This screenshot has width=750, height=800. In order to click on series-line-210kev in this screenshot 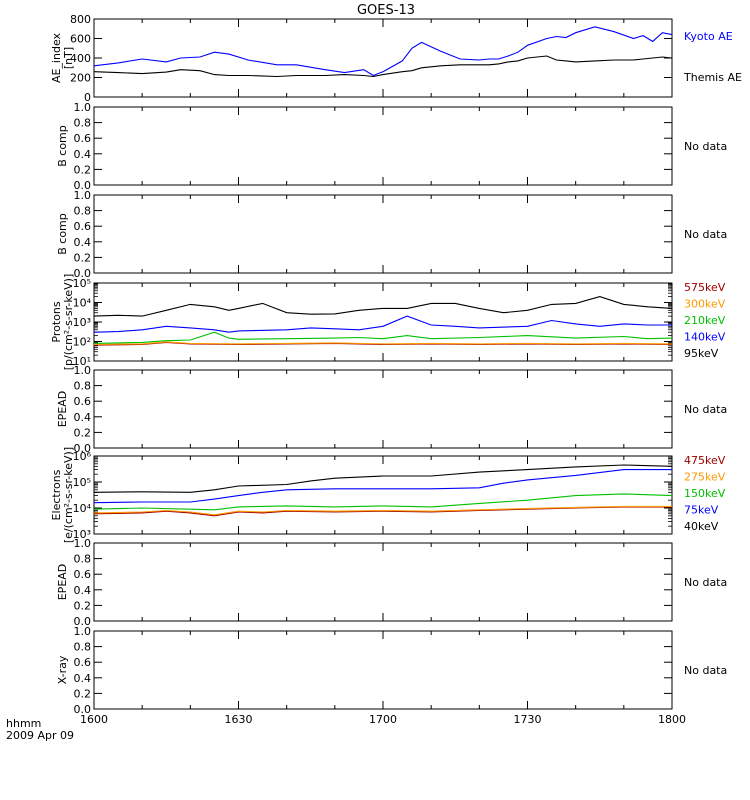, I will do `click(383, 337)`.